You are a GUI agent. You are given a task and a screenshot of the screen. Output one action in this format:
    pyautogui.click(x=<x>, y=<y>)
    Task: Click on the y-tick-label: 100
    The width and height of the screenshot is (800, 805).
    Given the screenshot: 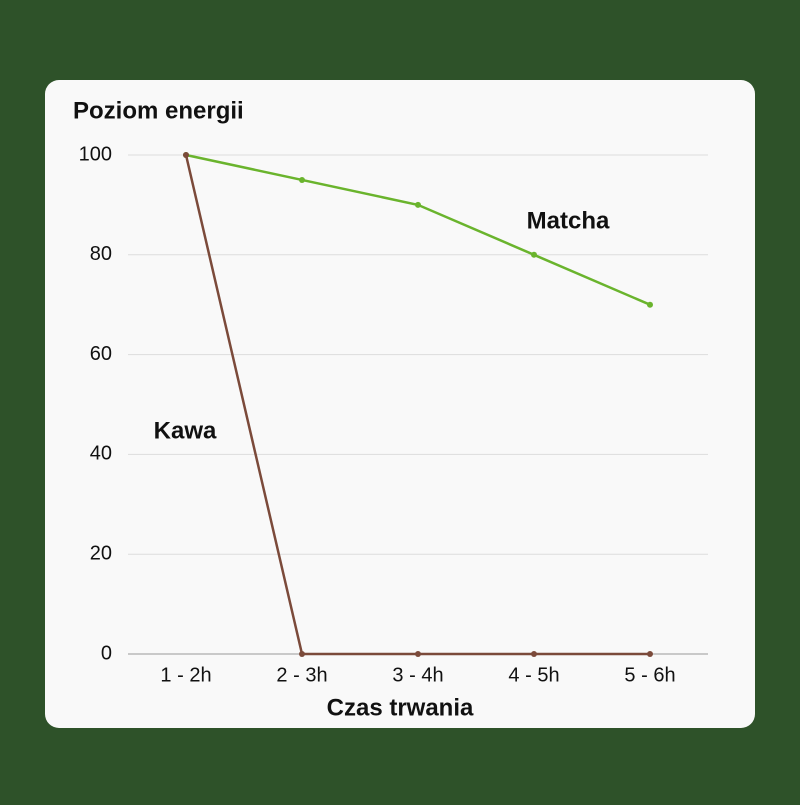 What is the action you would take?
    pyautogui.click(x=95, y=154)
    